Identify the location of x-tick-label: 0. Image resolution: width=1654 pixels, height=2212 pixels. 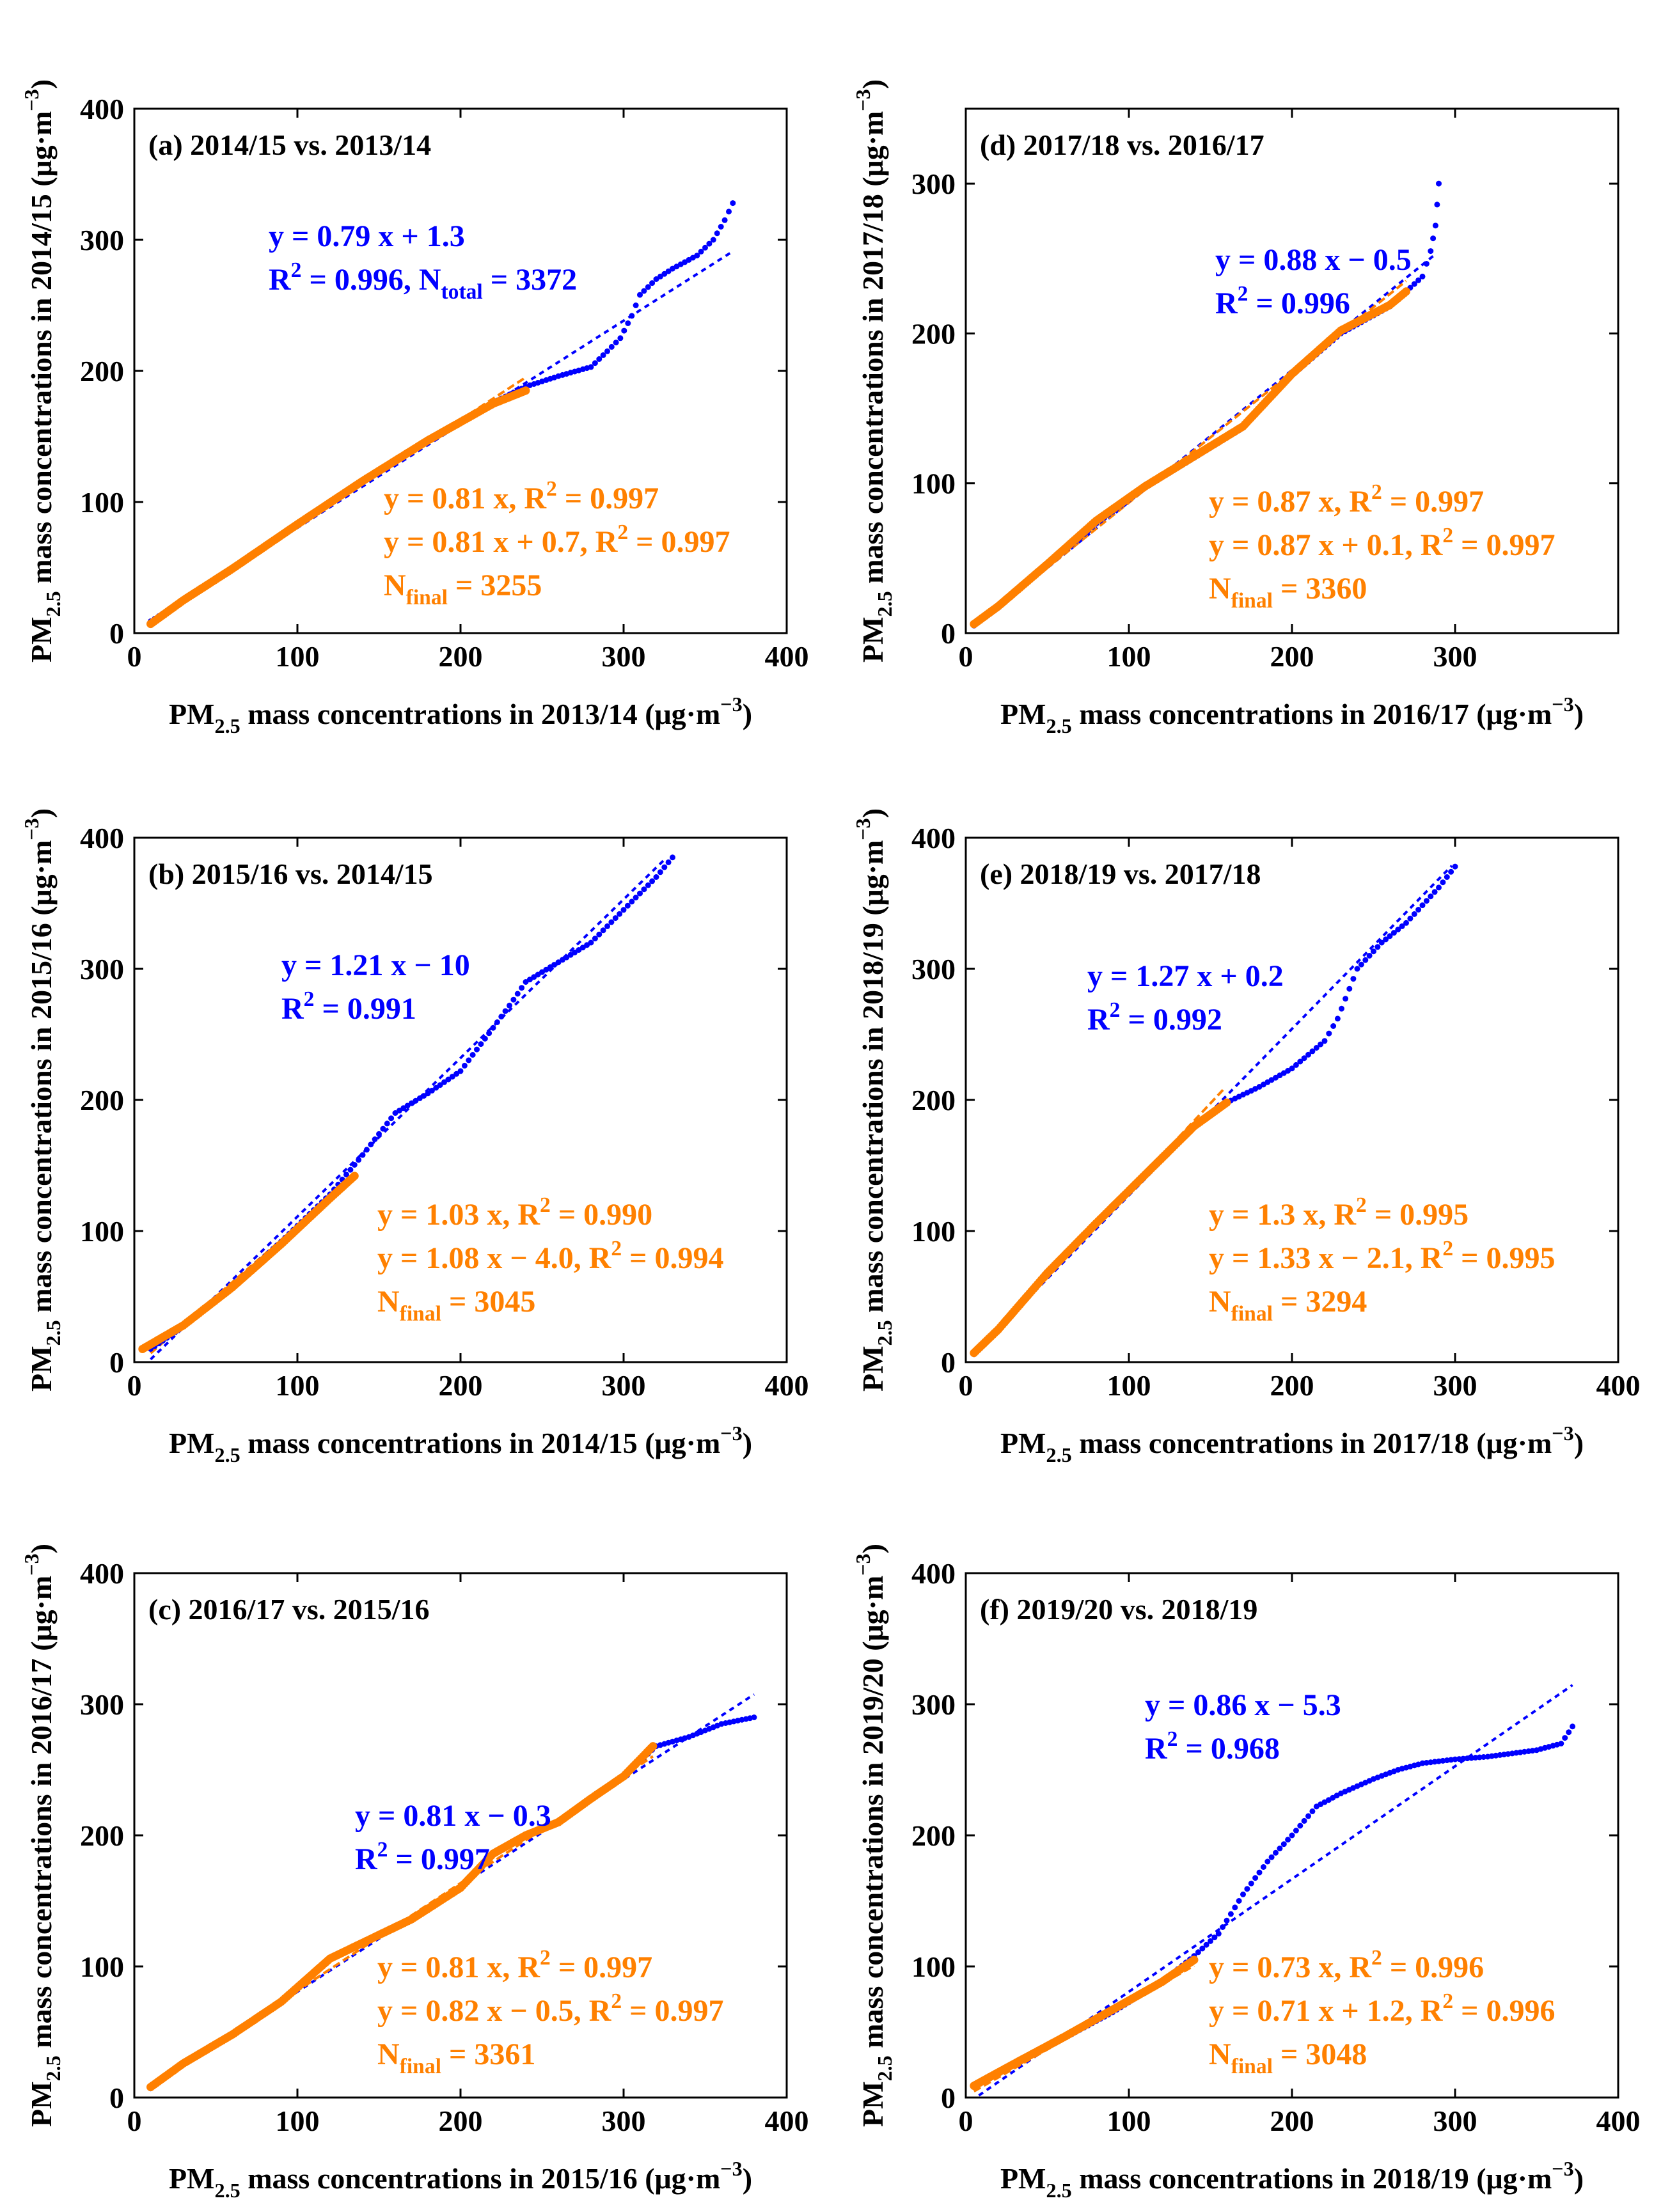
(134, 657).